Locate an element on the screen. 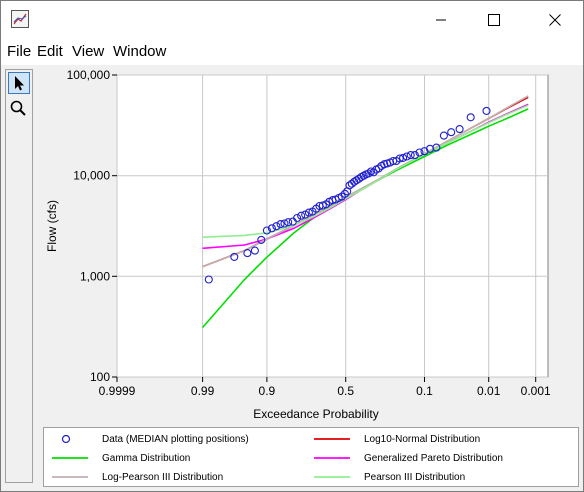 The image size is (584, 492). y-tick-label: 100,000 is located at coordinates (89, 75).